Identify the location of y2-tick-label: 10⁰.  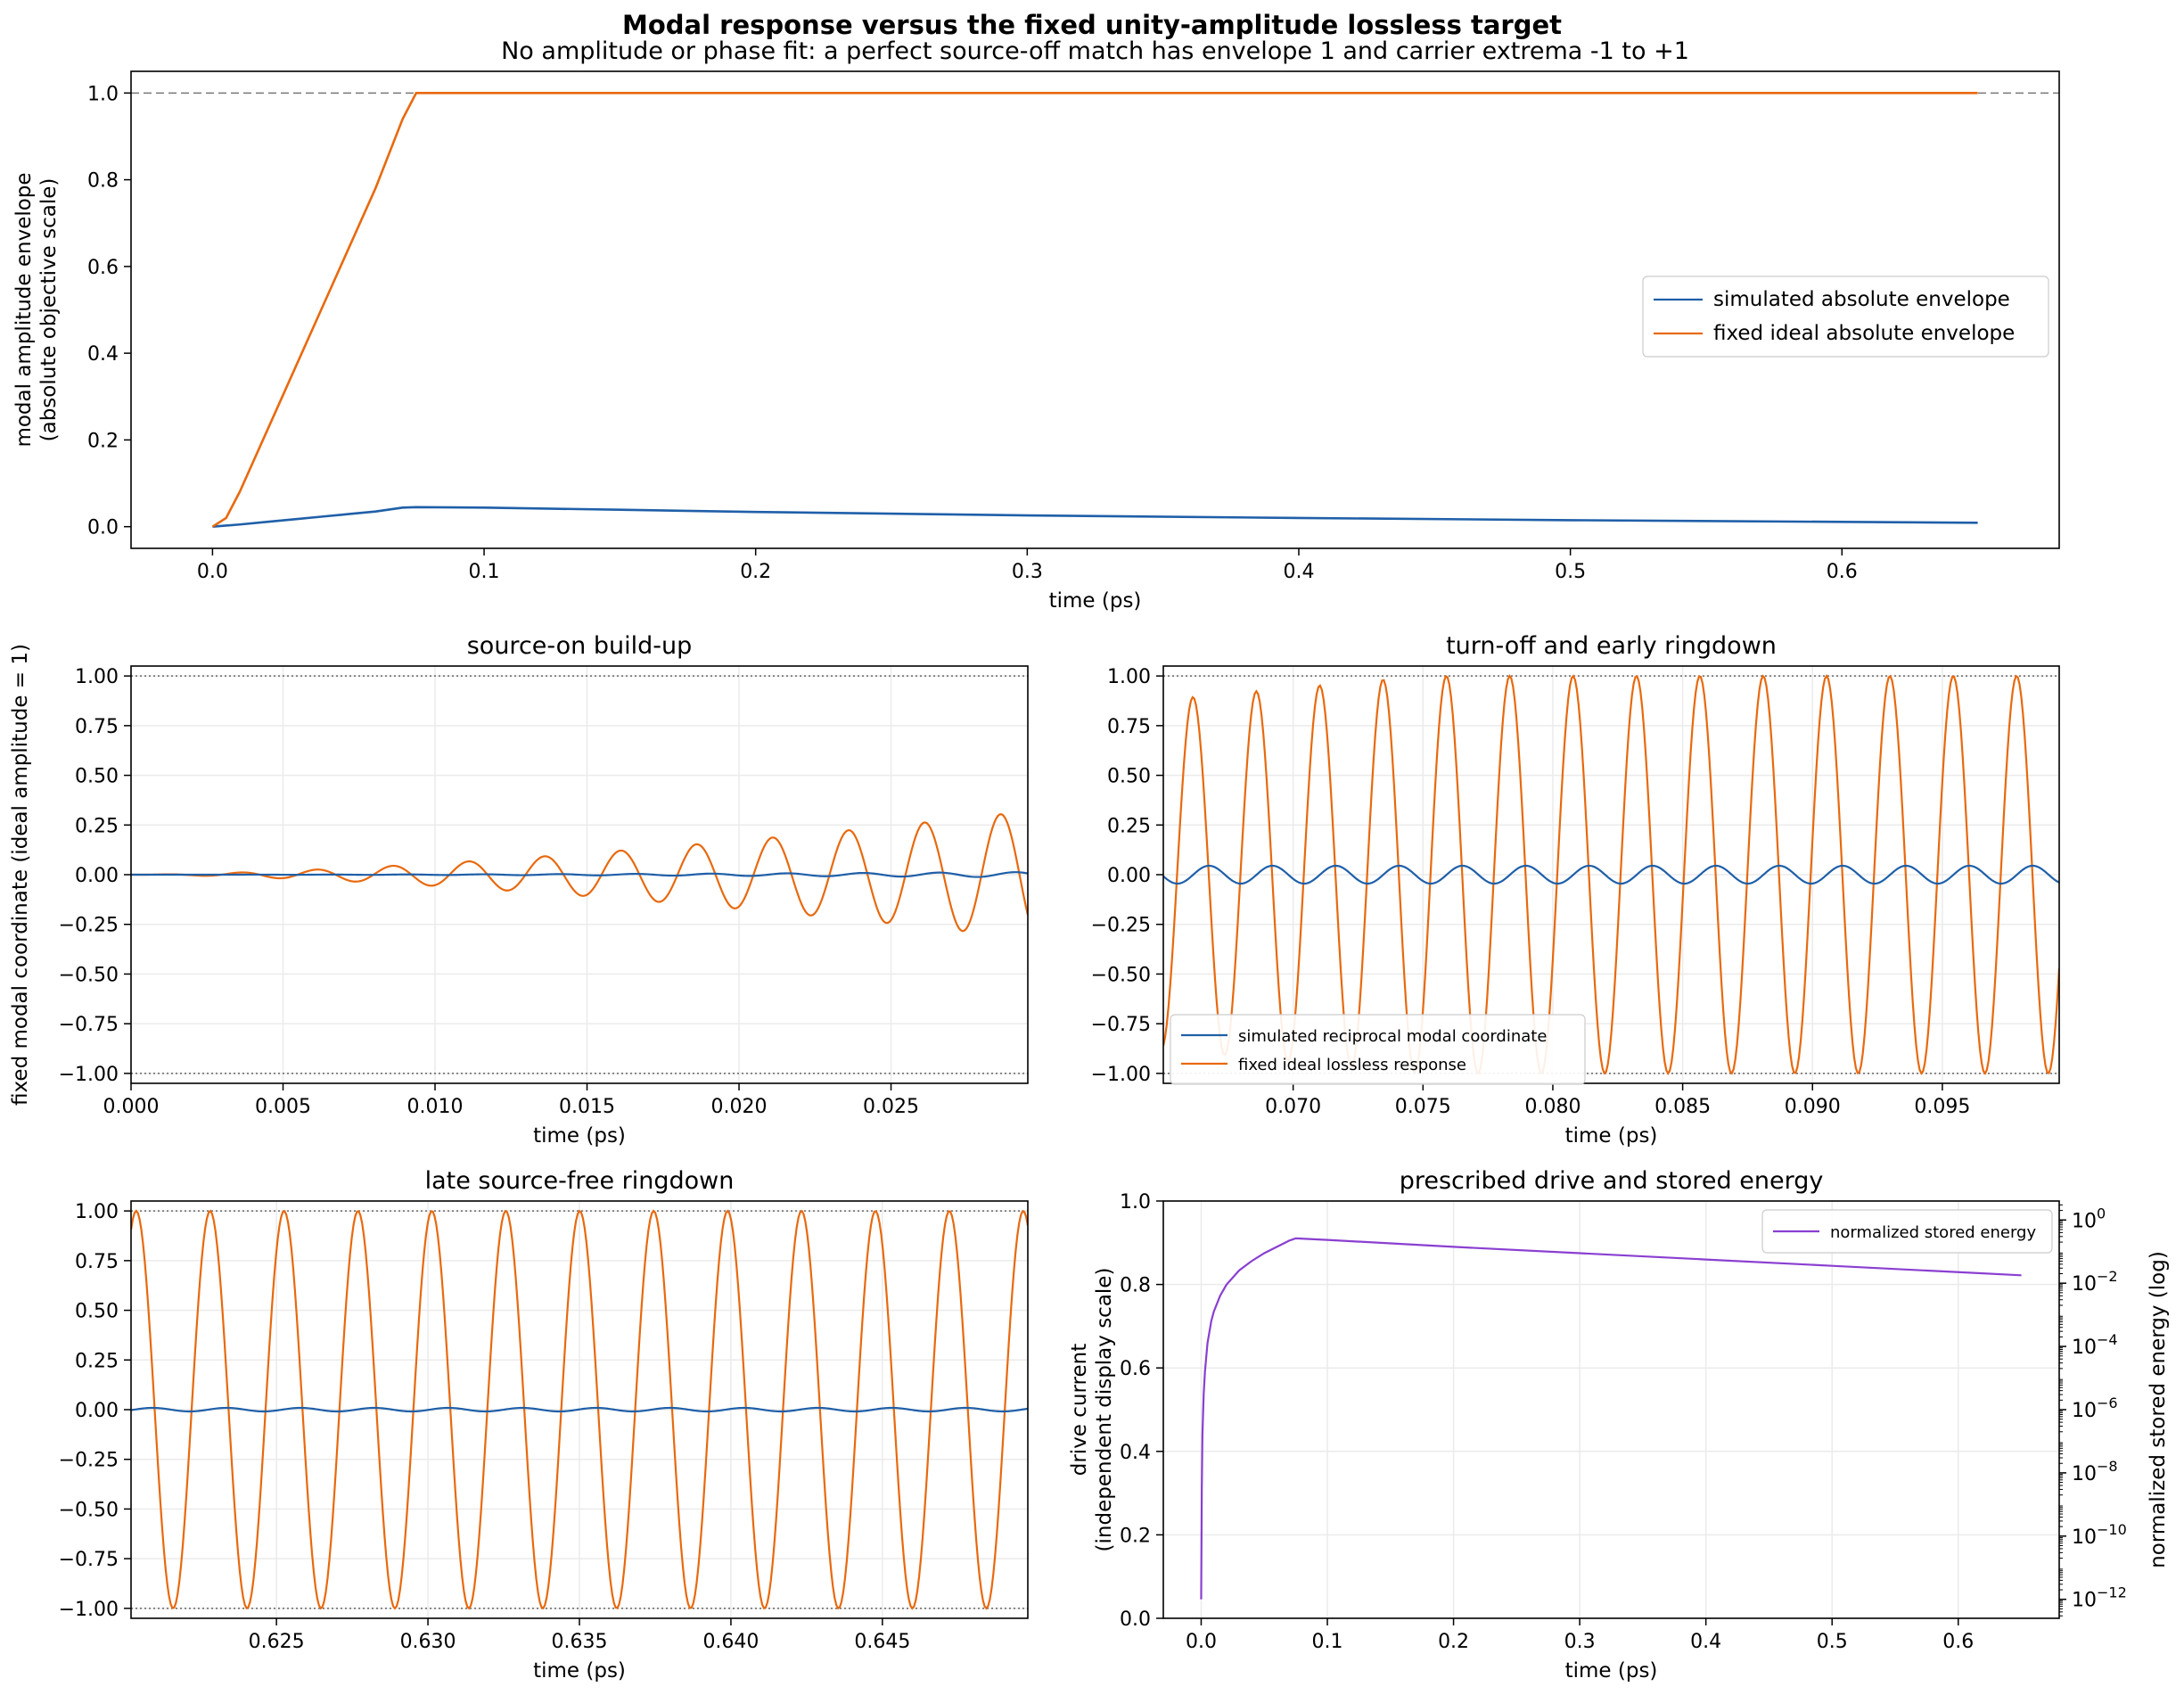
(2089, 1218).